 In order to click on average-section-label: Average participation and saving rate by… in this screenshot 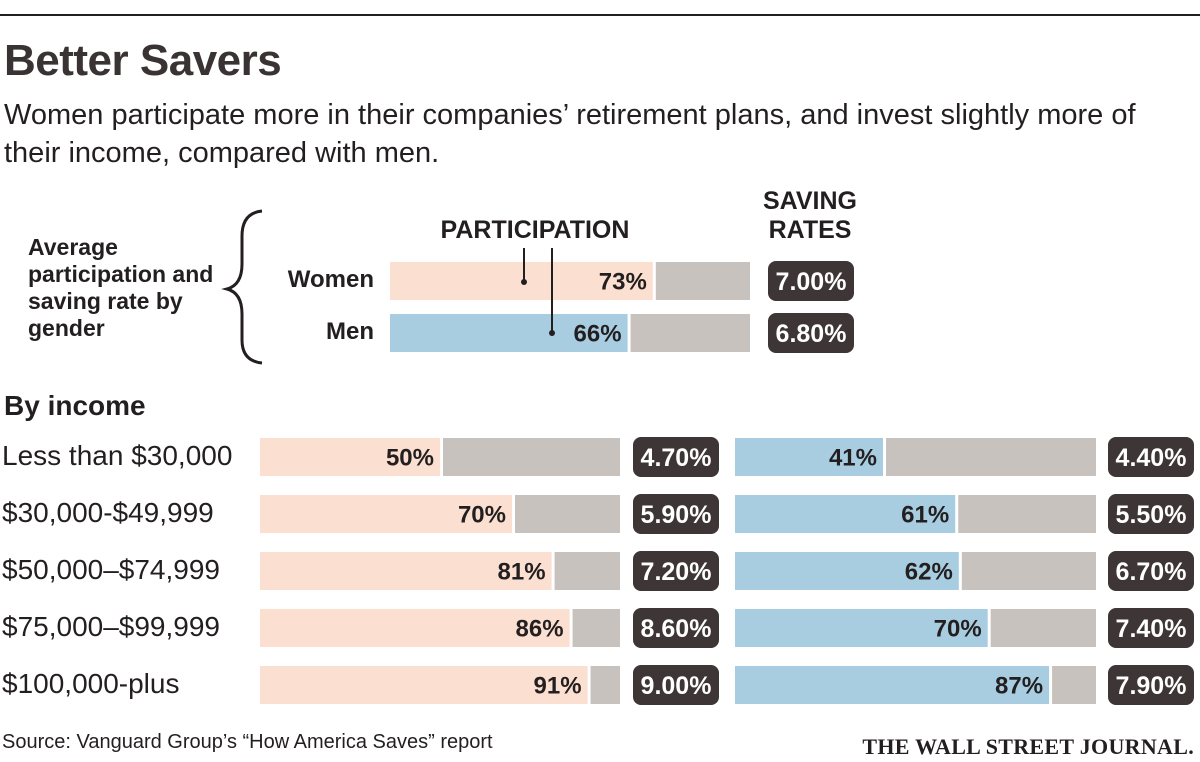, I will do `click(121, 287)`.